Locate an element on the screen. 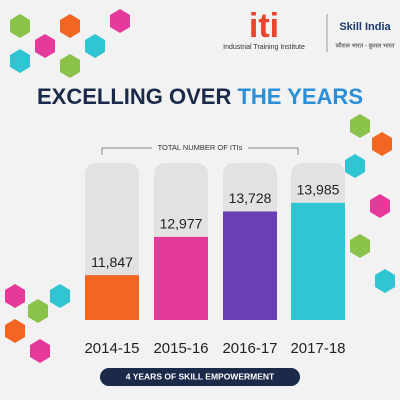 The width and height of the screenshot is (400, 400). x-tick-label: 2015-16 is located at coordinates (180, 348).